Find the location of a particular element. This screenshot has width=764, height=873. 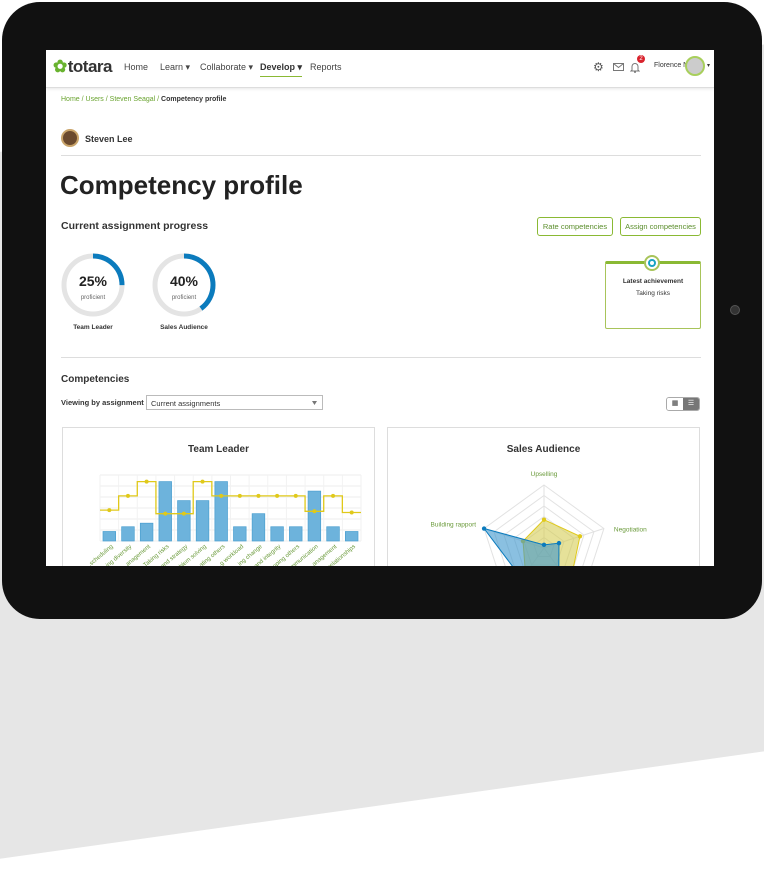

nav-home: Home is located at coordinates (136, 67).